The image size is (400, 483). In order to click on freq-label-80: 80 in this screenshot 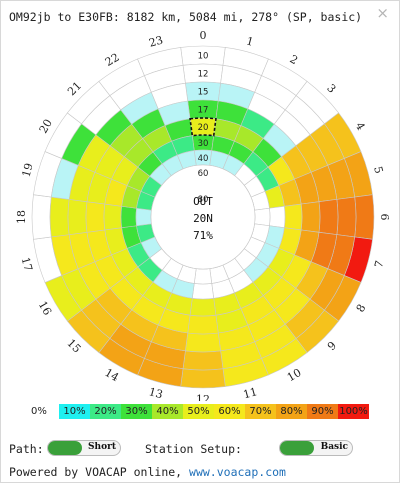, I will do `click(203, 200)`.